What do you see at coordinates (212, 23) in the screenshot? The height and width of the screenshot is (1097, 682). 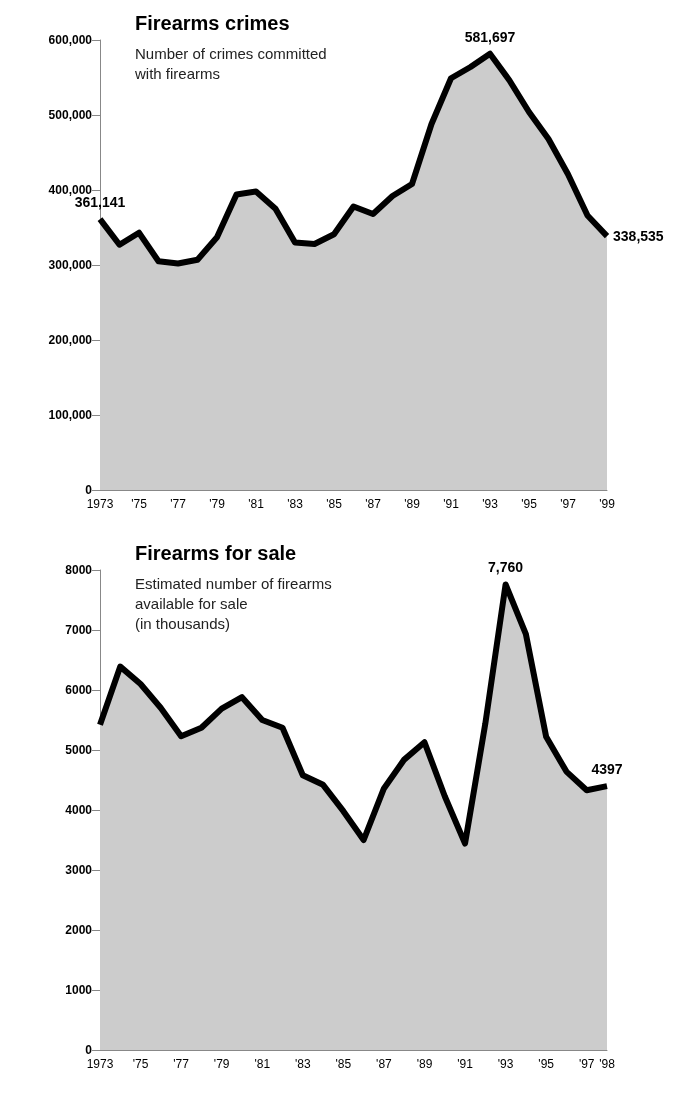 I see `chart-title: Firearms crimes` at bounding box center [212, 23].